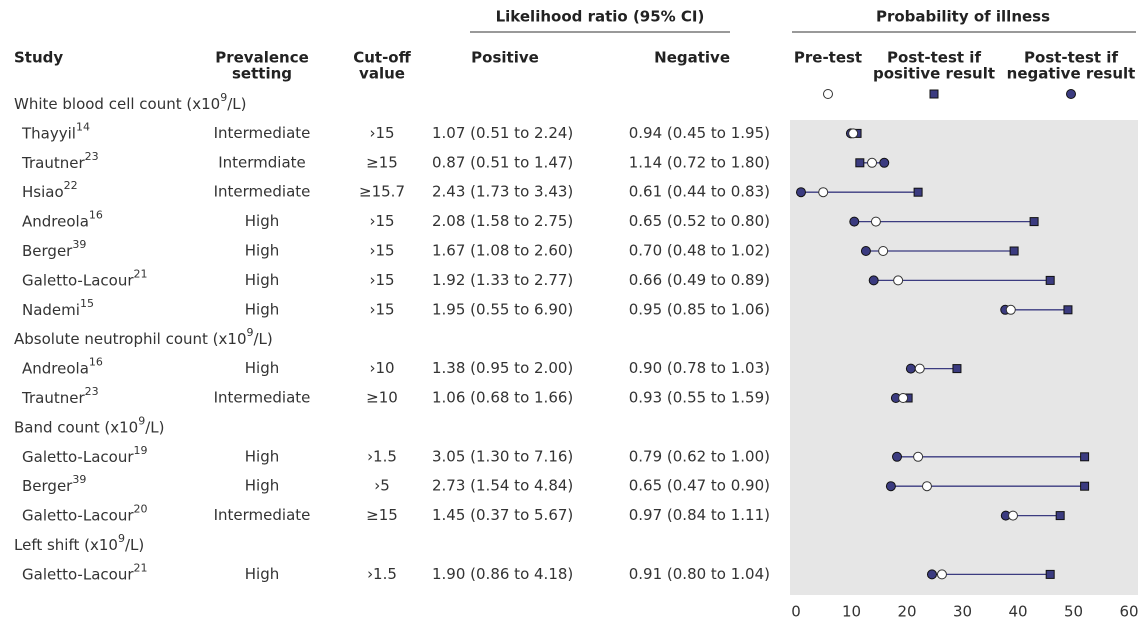 The height and width of the screenshot is (626, 1140). Describe the element at coordinates (699, 456) in the screenshot. I see `lr-negative: 0.79 (0.62 to 1.00)` at that location.